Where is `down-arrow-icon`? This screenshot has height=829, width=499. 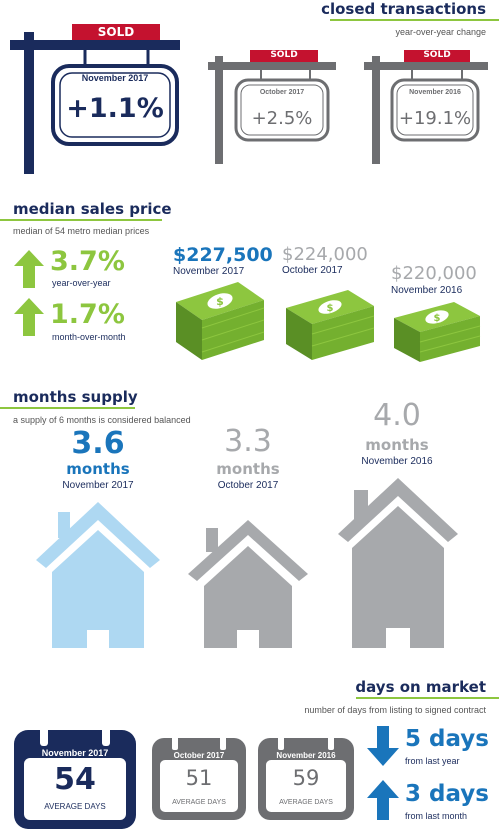 down-arrow-icon is located at coordinates (383, 746).